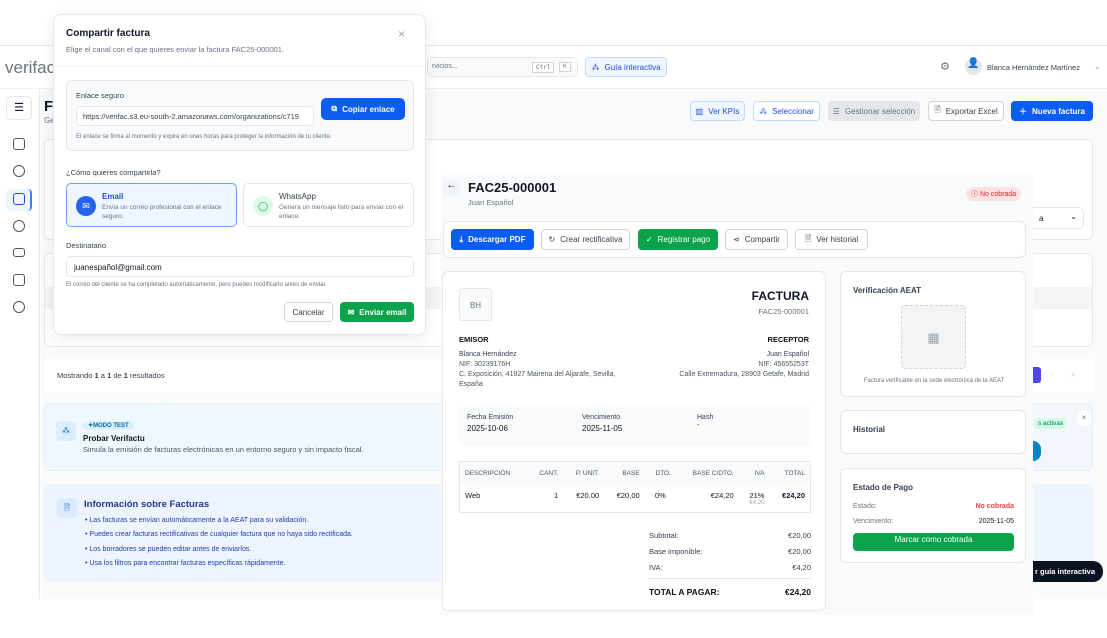 The width and height of the screenshot is (1107, 638). I want to click on hash-label: Hash, so click(705, 417).